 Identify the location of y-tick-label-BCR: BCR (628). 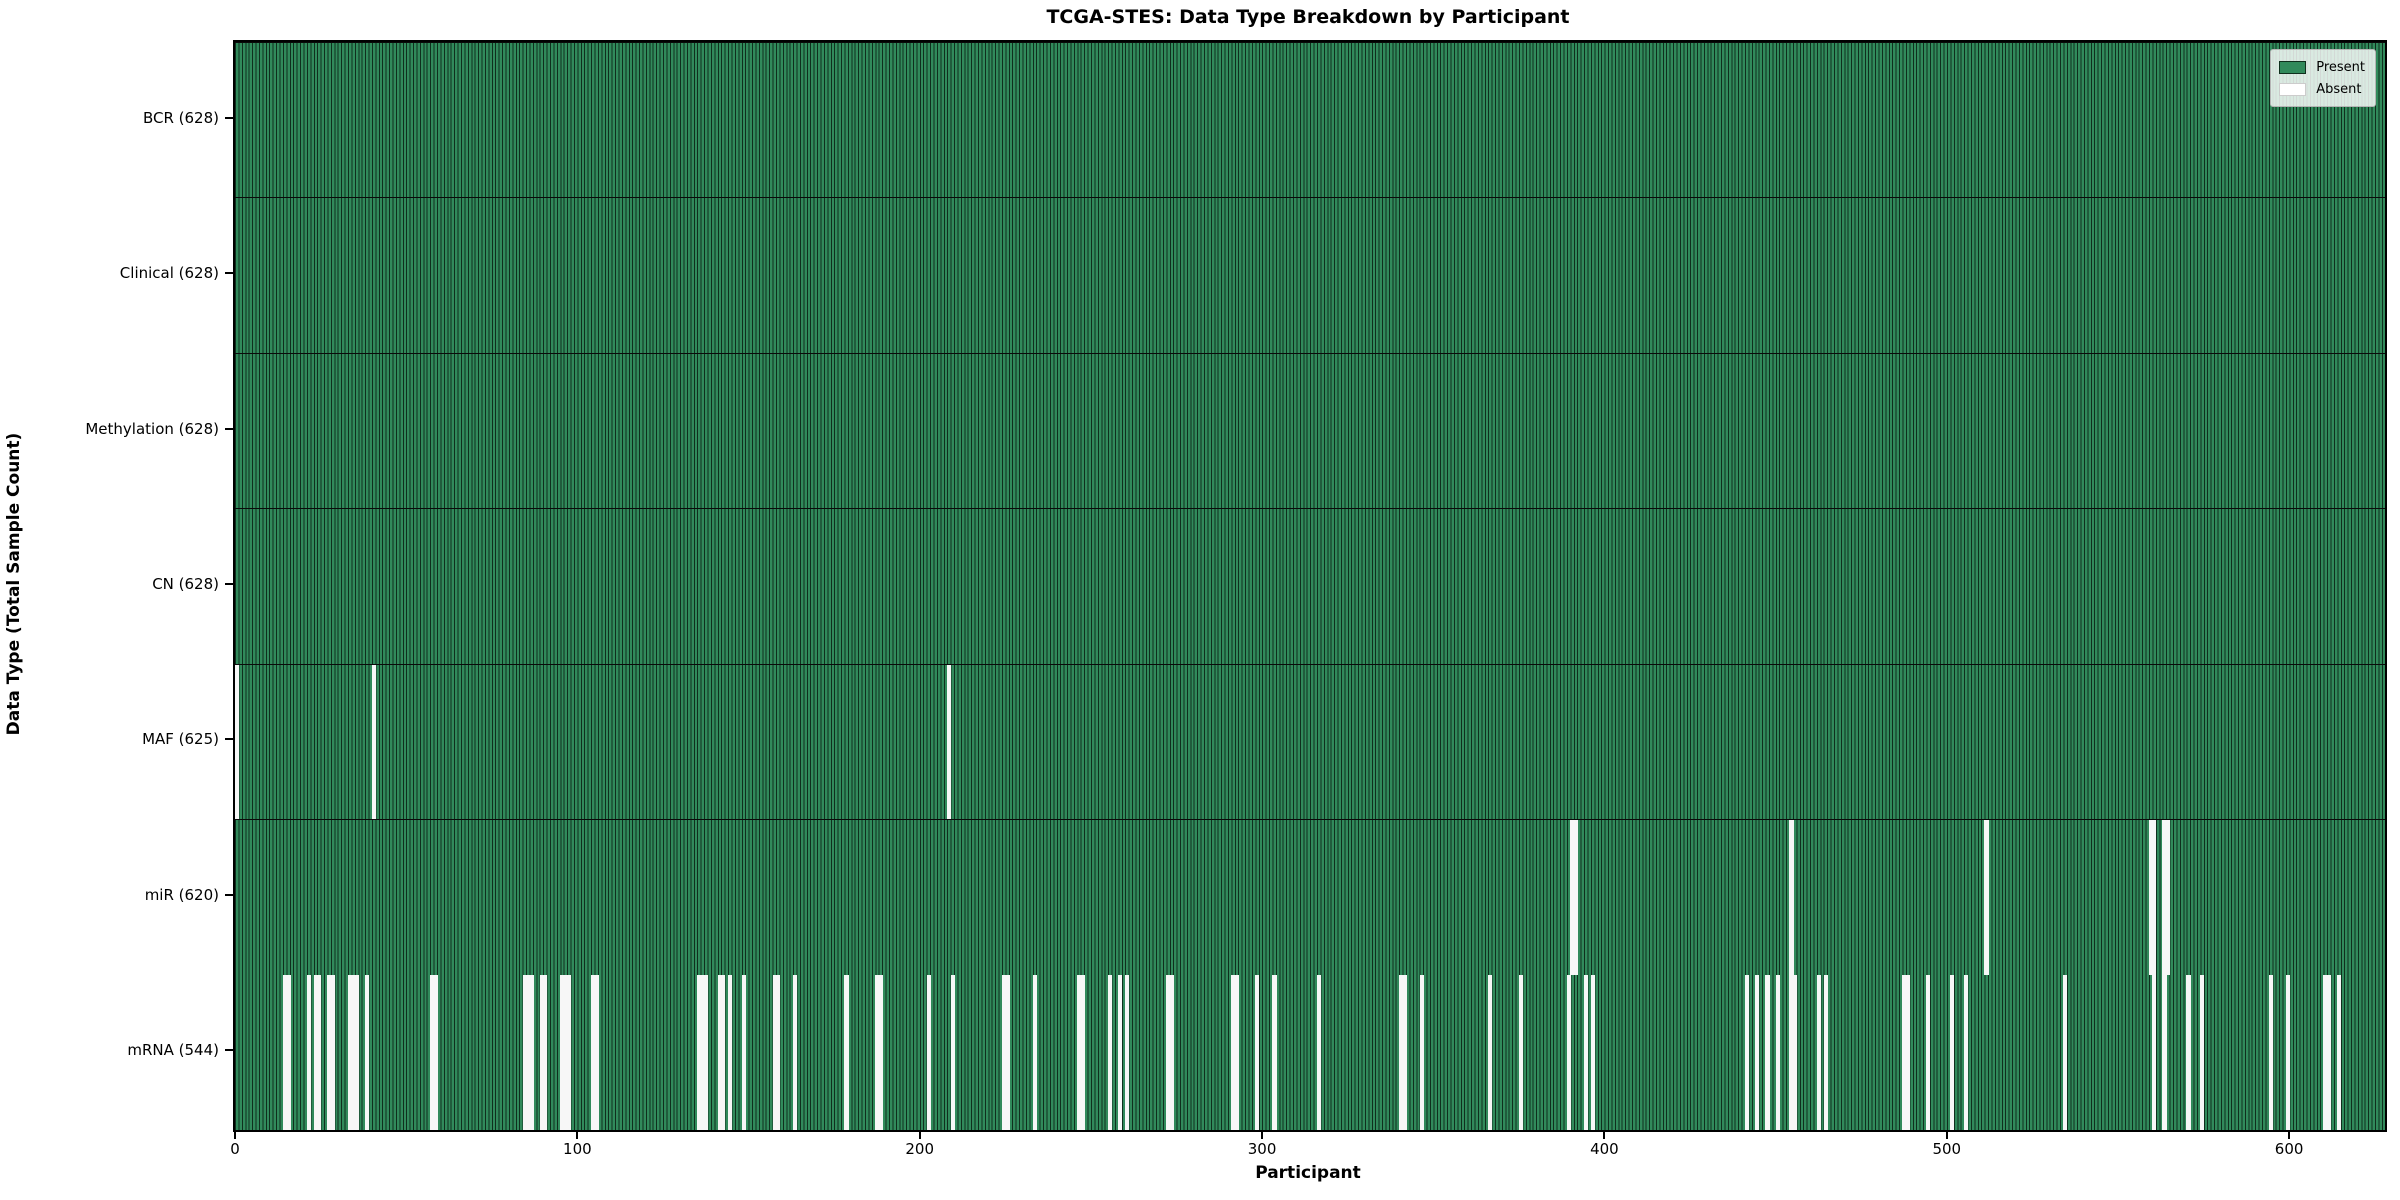
(180, 117).